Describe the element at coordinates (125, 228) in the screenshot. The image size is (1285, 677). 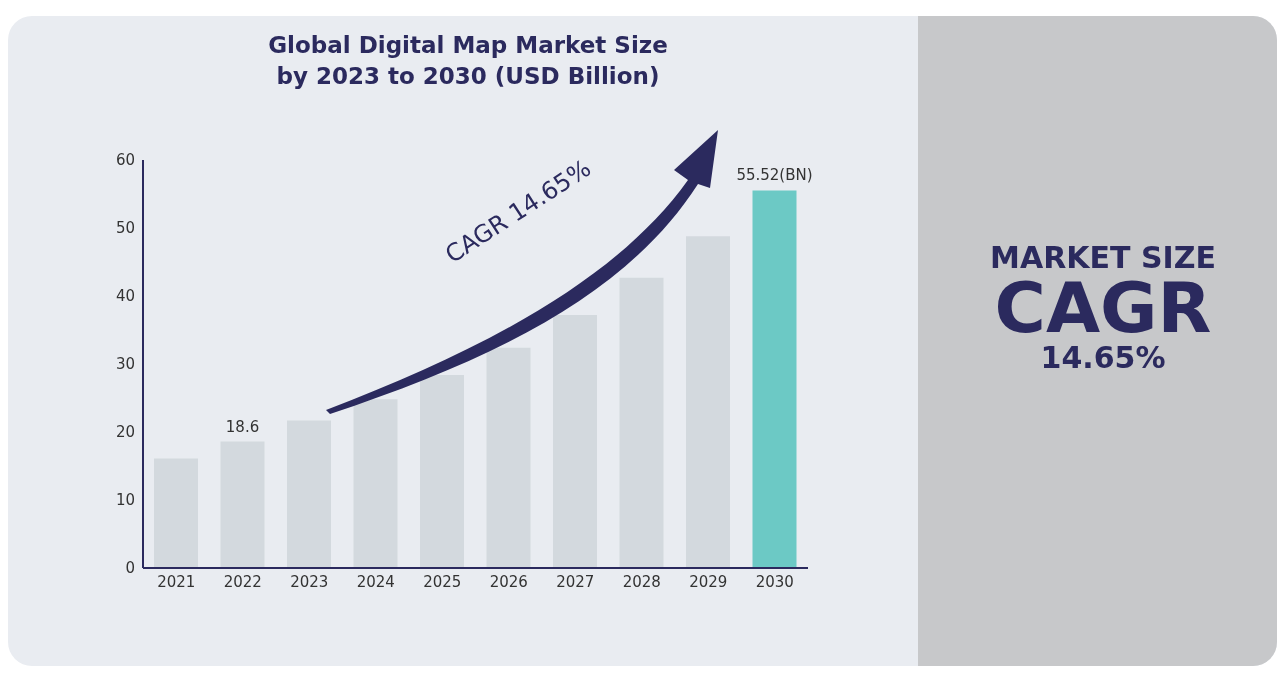
I see `y-tick-label: 50` at that location.